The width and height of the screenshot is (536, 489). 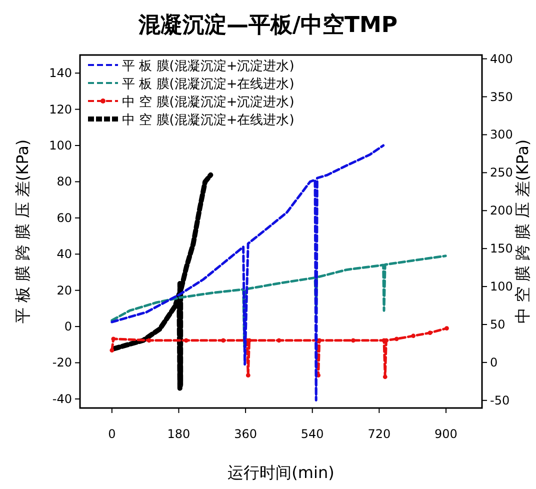 What do you see at coordinates (68, 327) in the screenshot?
I see `y-tick-label: 0` at bounding box center [68, 327].